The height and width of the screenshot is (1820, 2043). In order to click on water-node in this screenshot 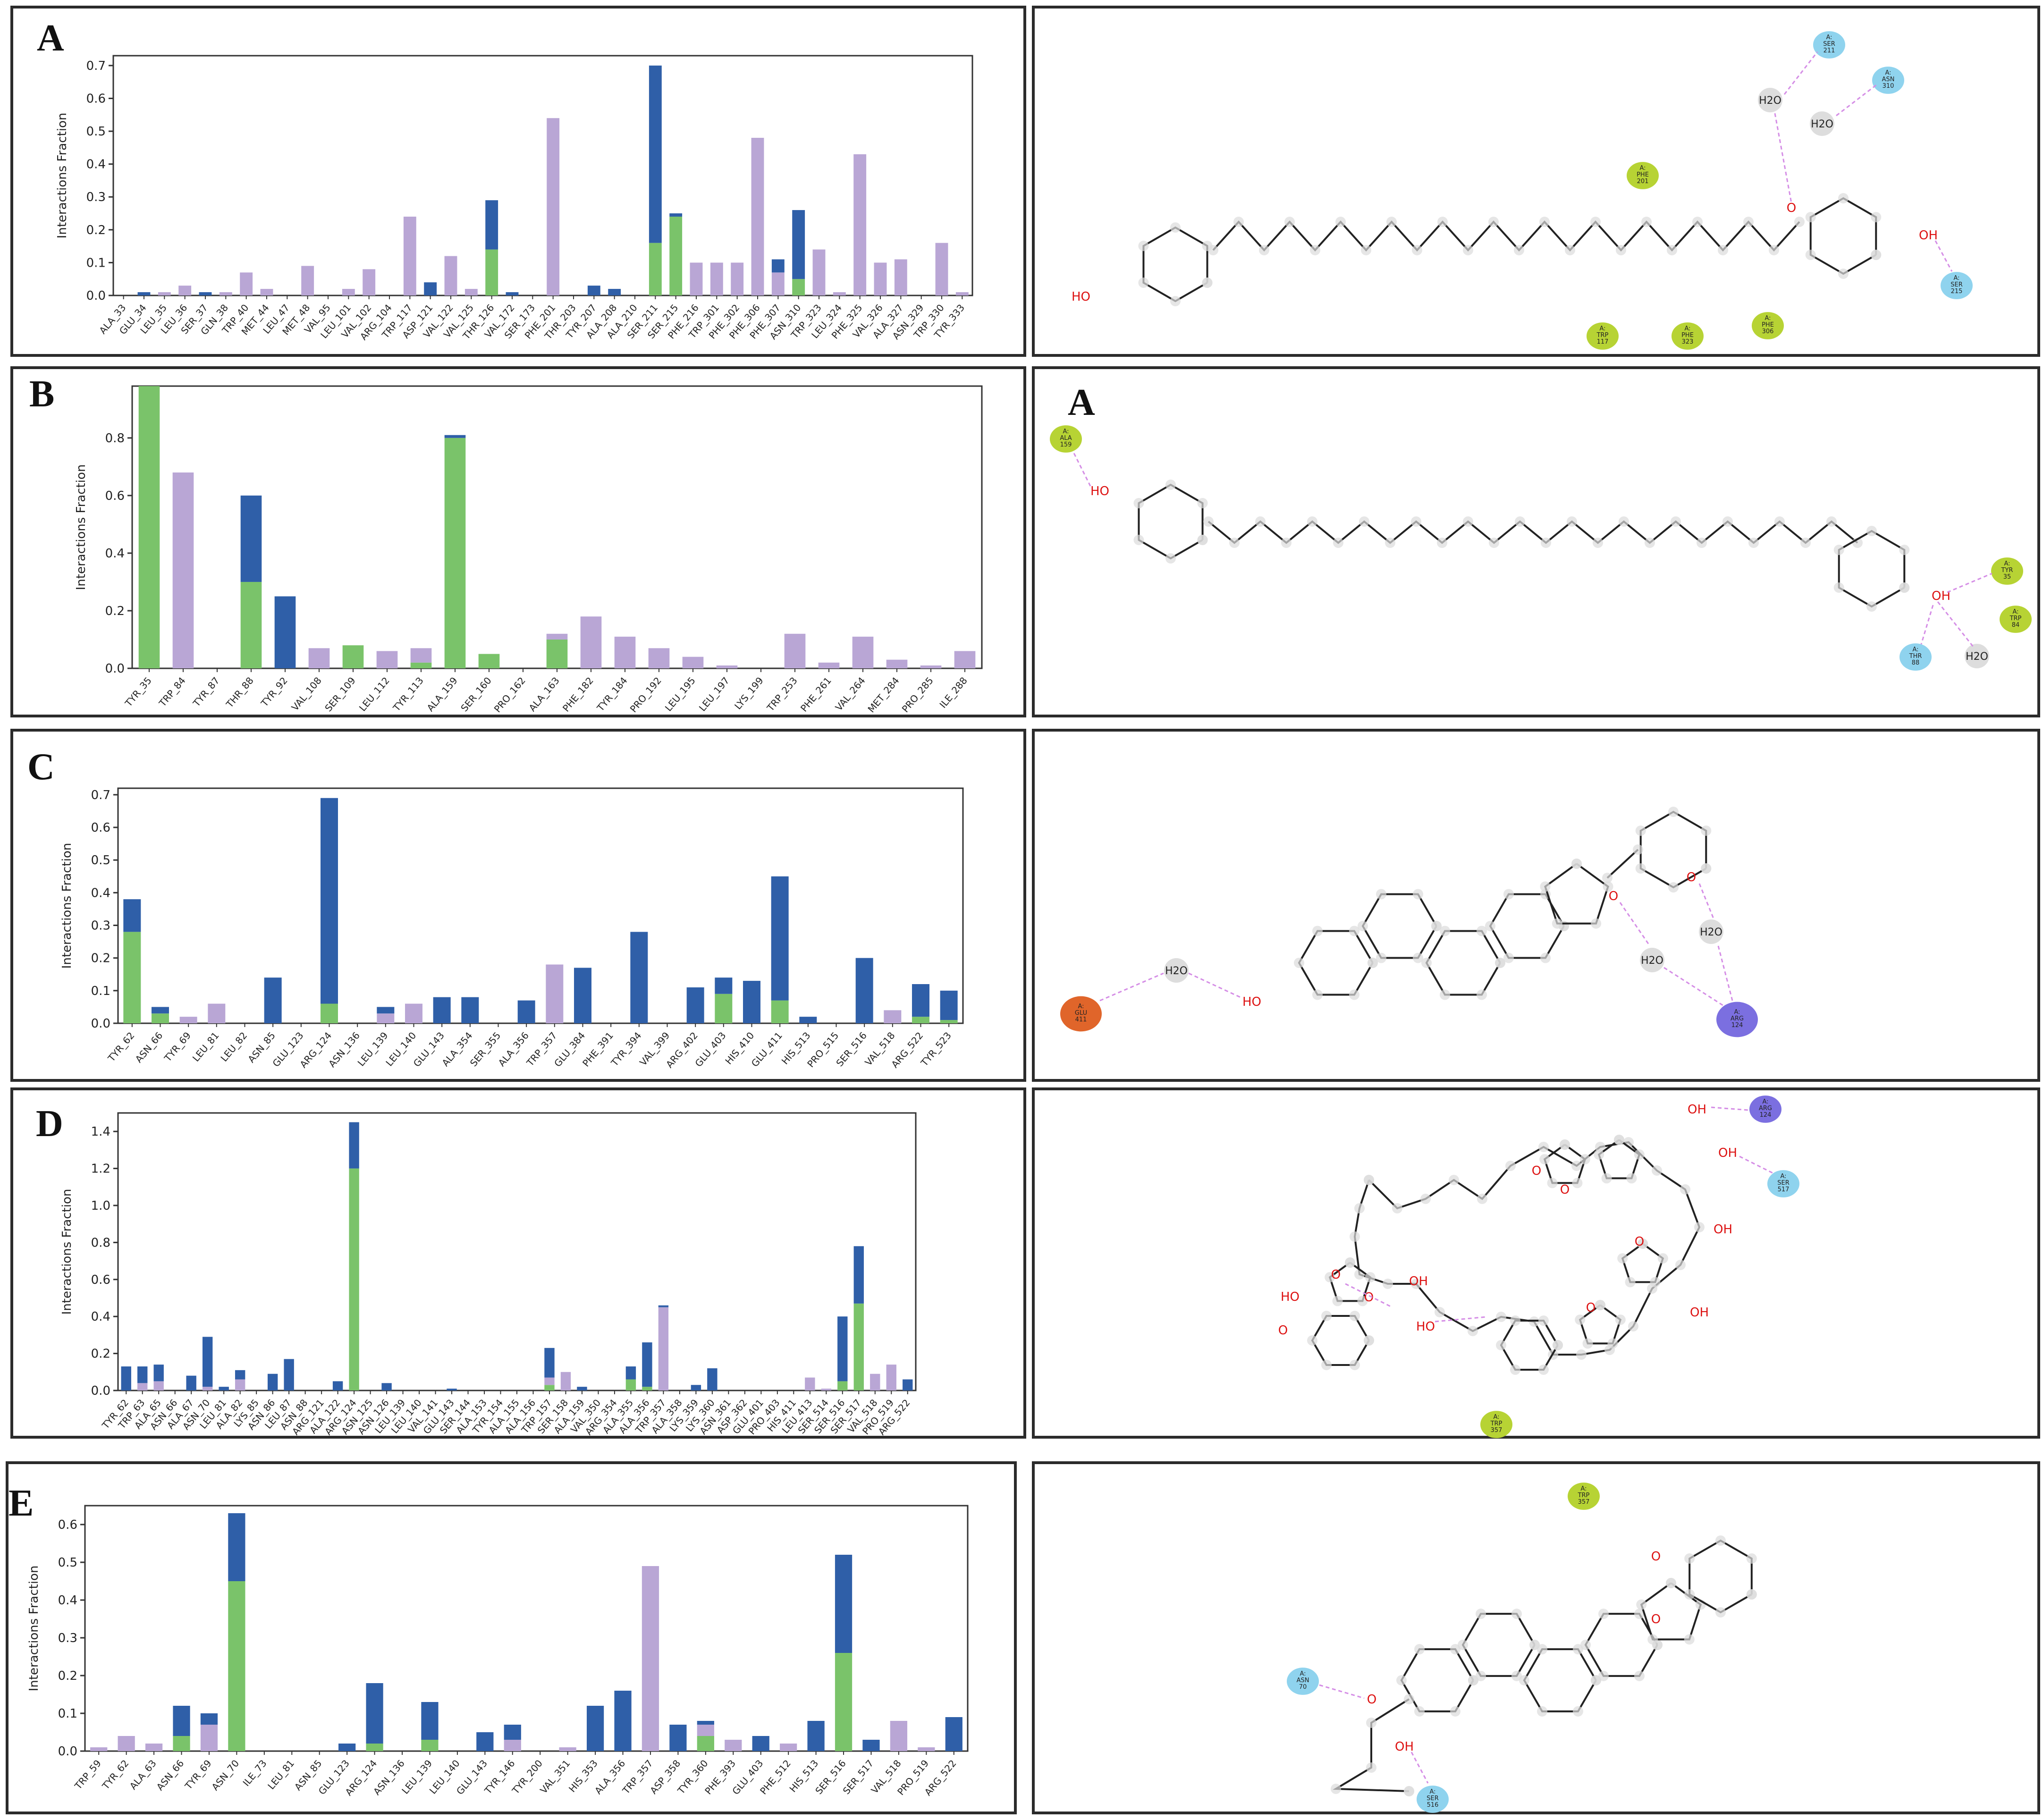, I will do `click(1977, 656)`.